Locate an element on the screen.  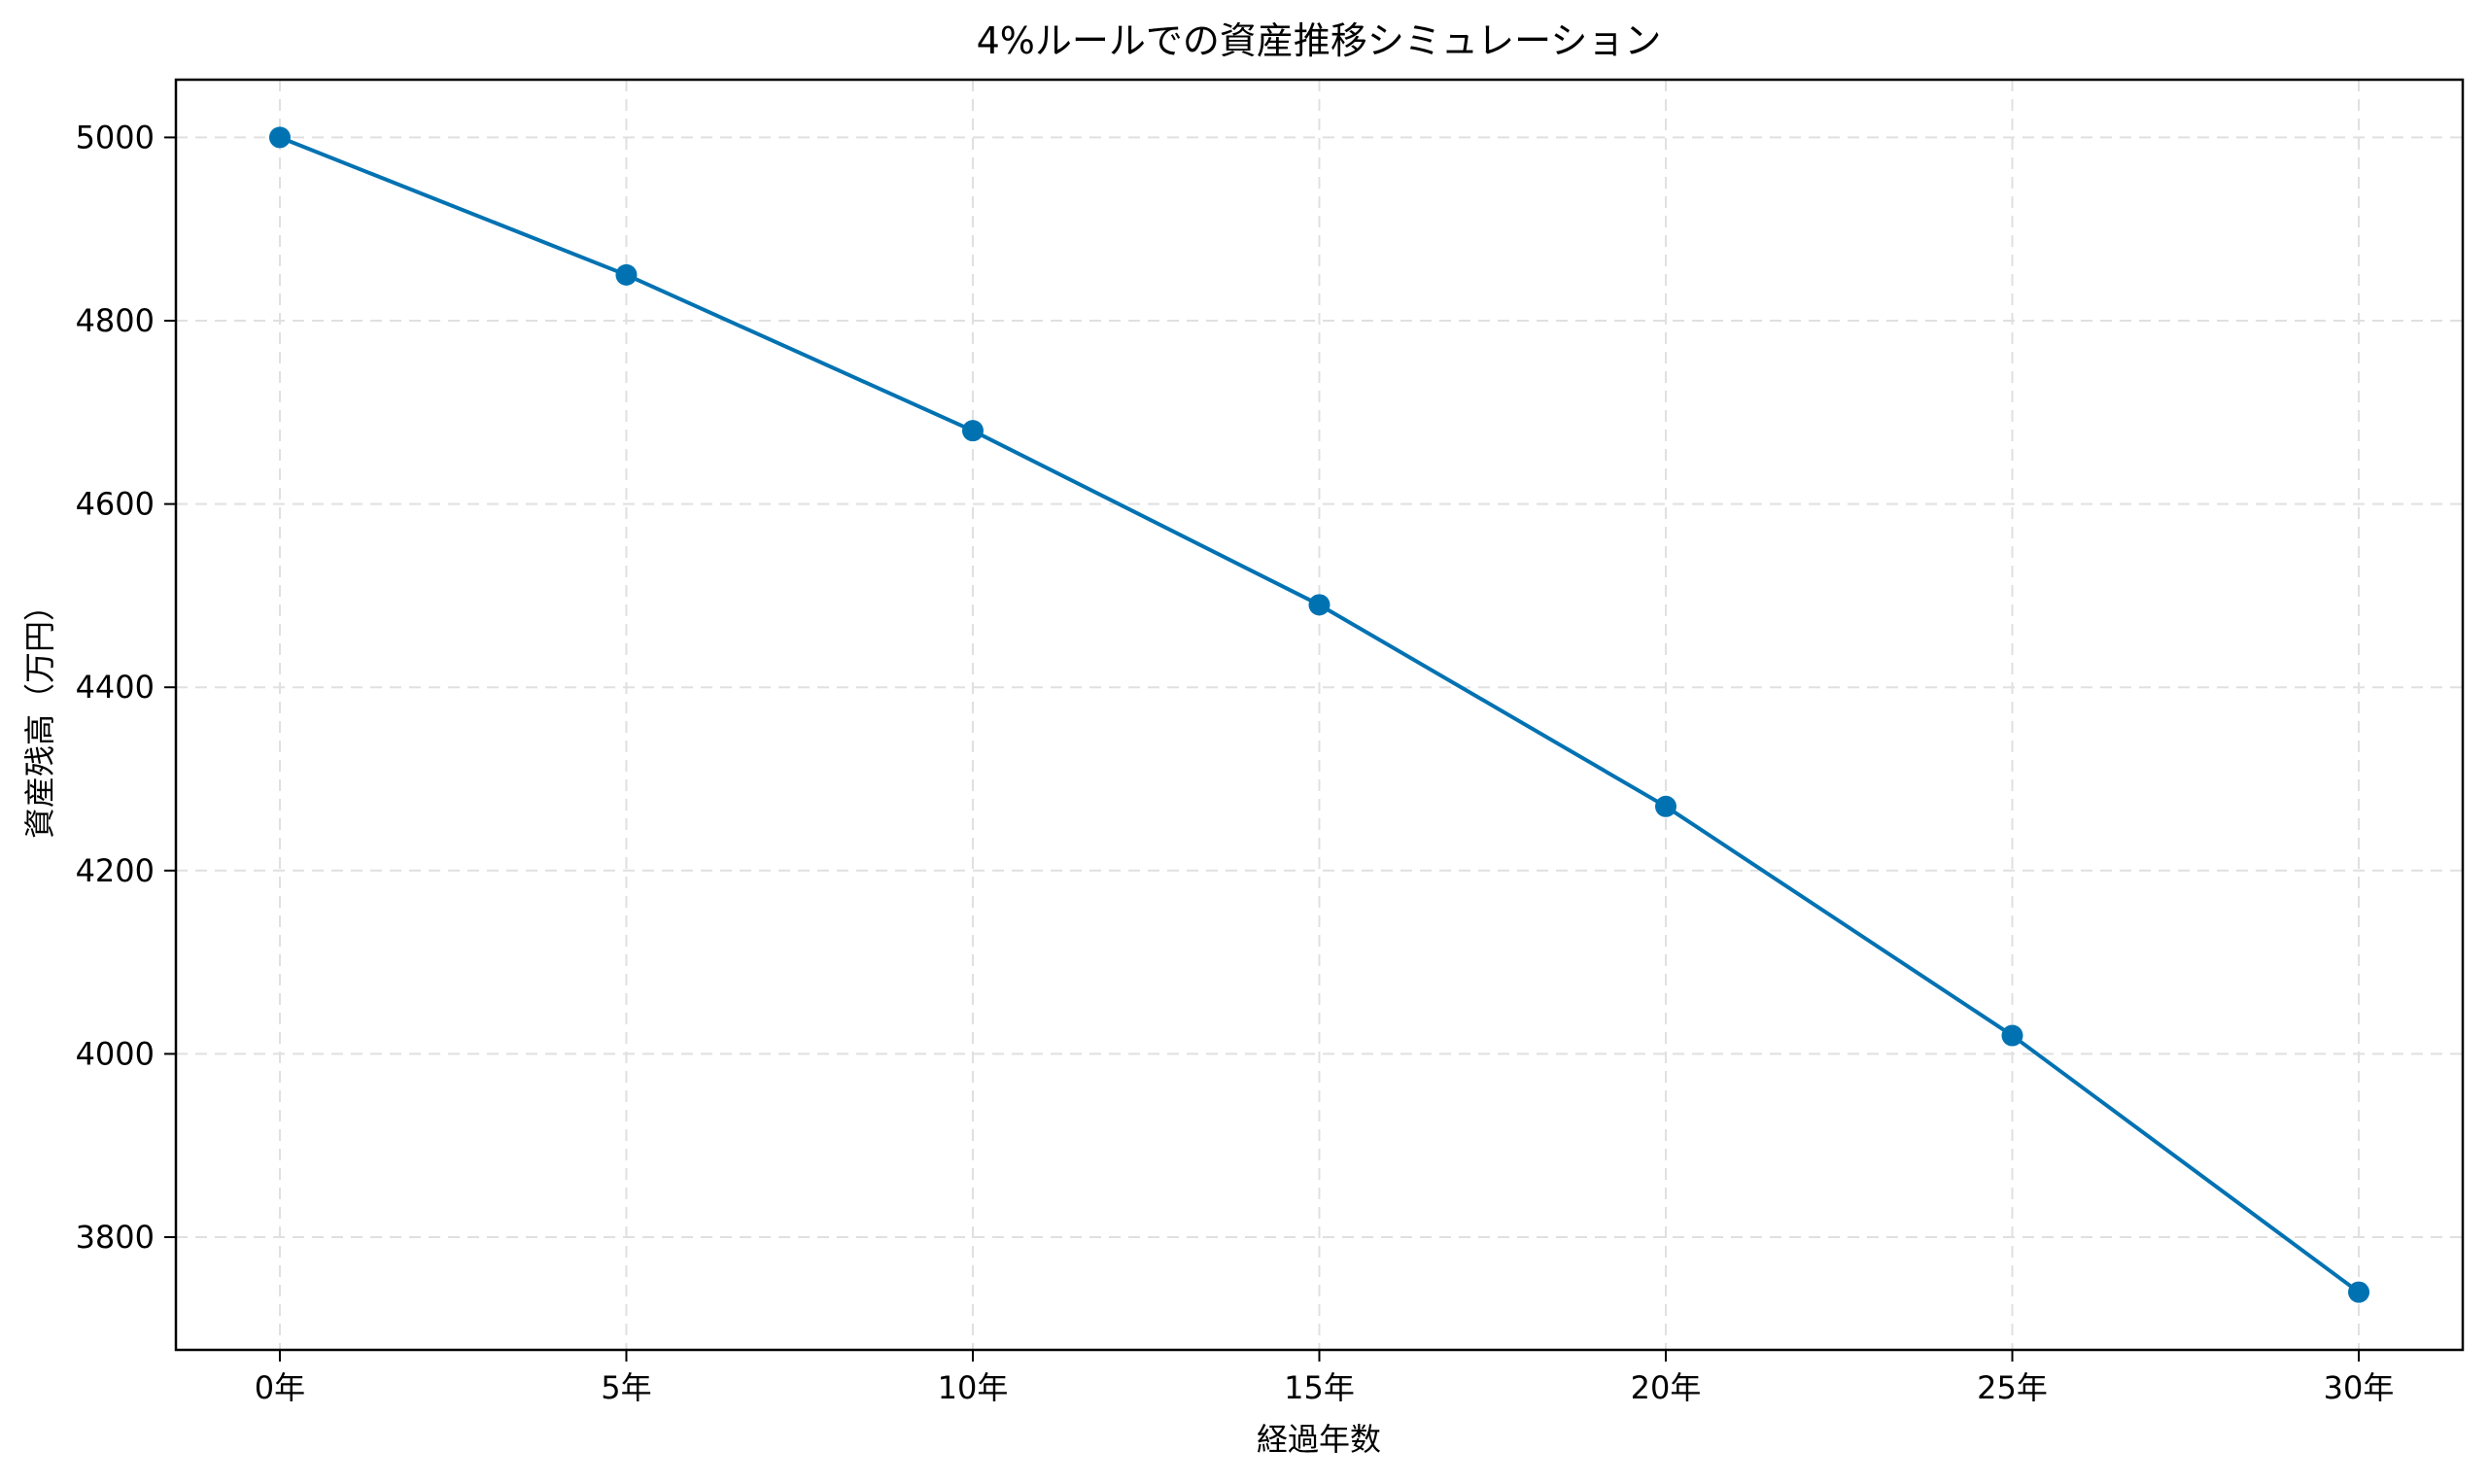
x-tick-label: 30年 is located at coordinates (2359, 1387).